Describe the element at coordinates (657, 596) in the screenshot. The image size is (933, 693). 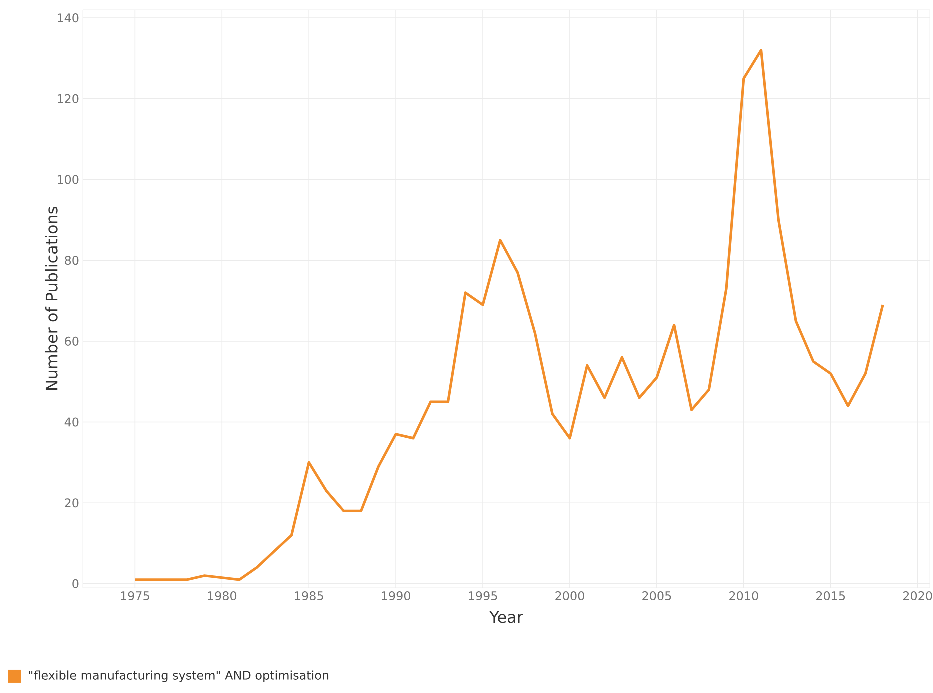
I see `x-tick-label: 2005` at that location.